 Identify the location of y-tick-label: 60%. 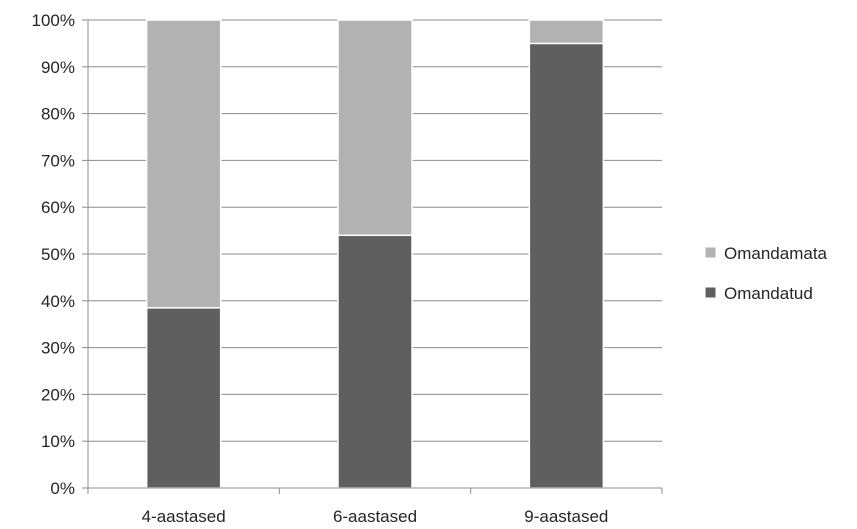
(58, 207).